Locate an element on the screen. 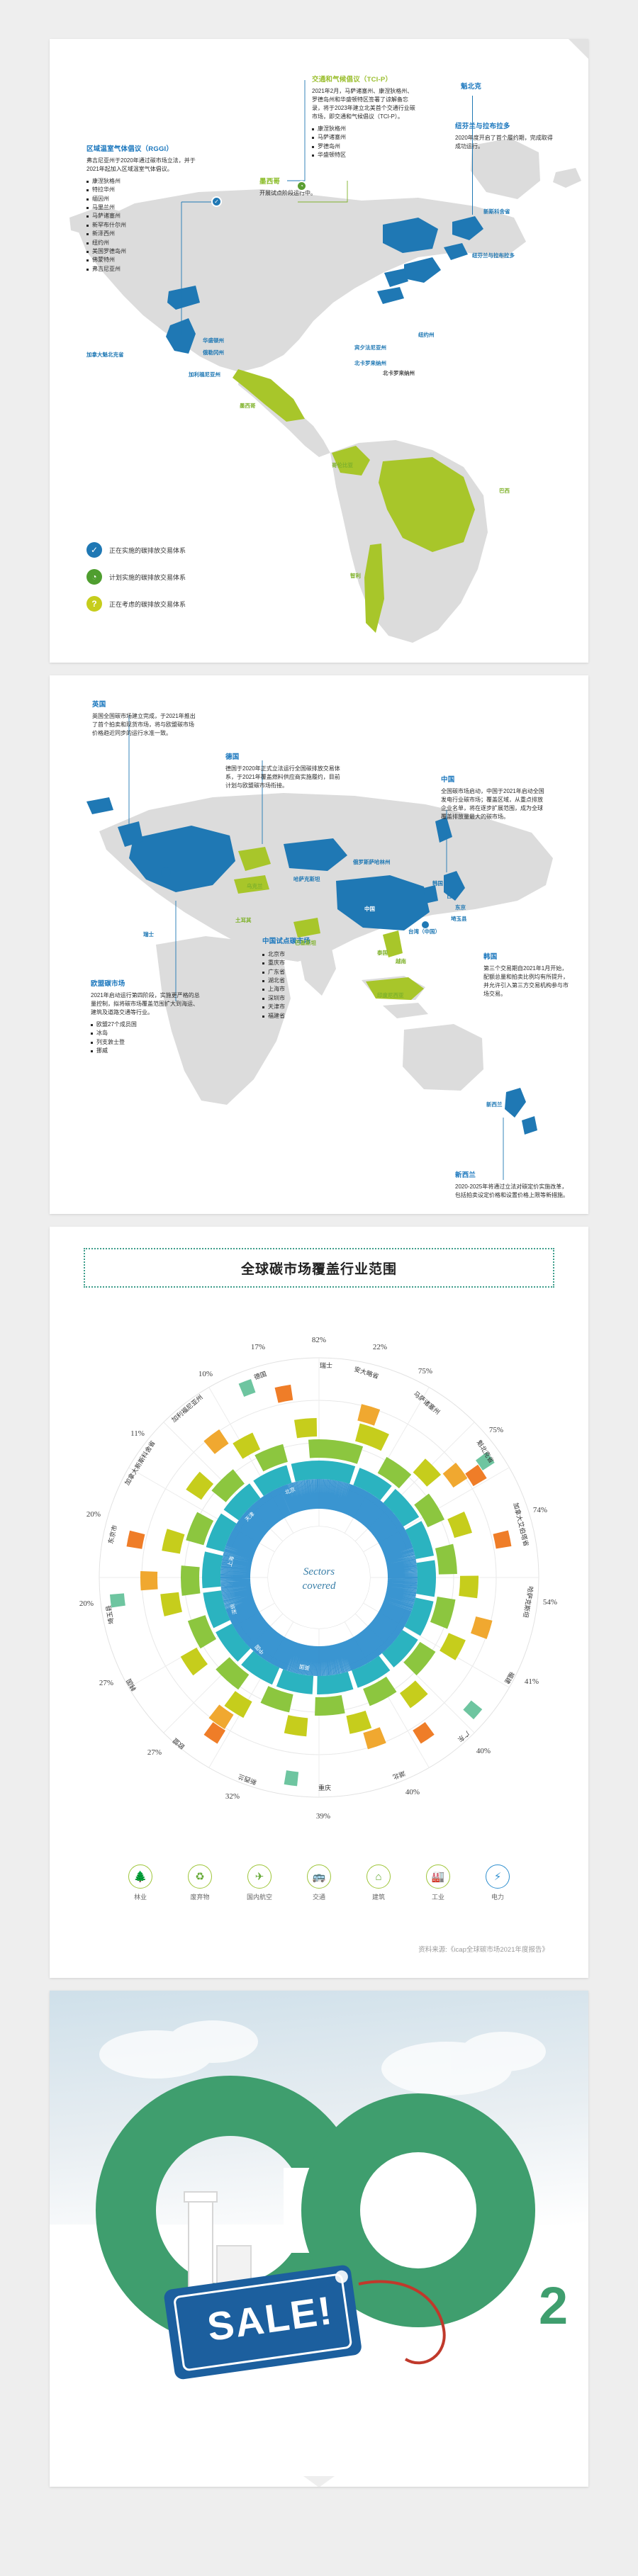 The width and height of the screenshot is (638, 2576). legend-item-industry: 🏭 工业 is located at coordinates (438, 1882).